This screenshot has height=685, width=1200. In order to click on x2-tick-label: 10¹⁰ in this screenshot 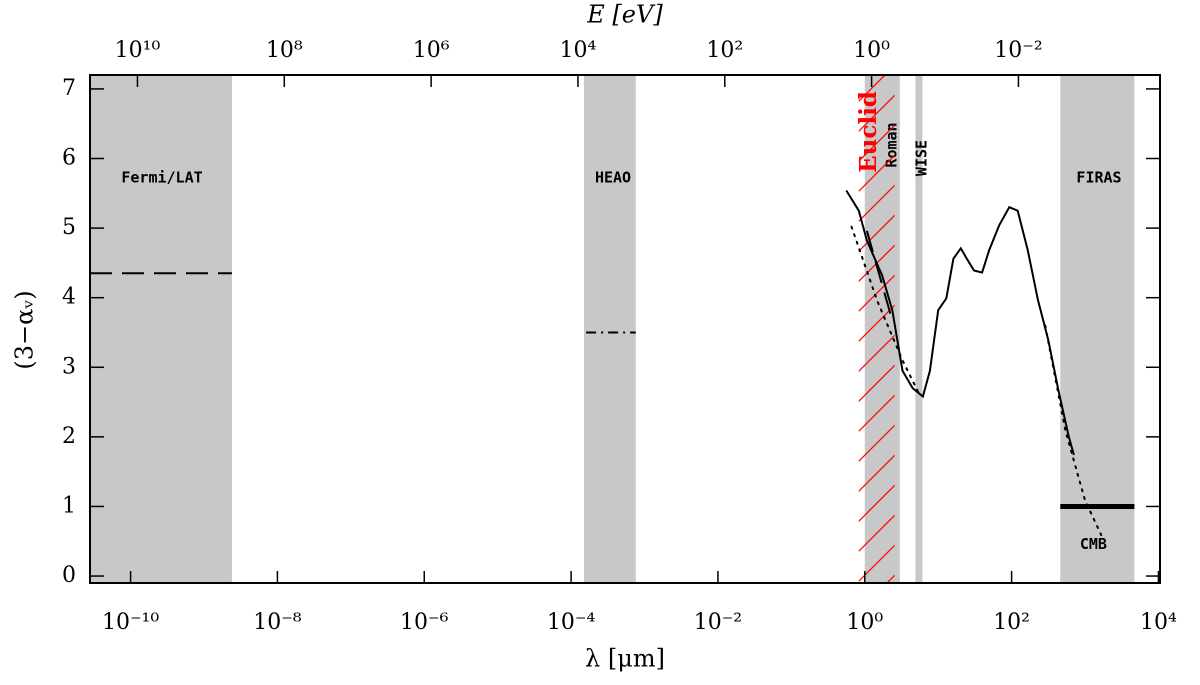, I will do `click(138, 50)`.